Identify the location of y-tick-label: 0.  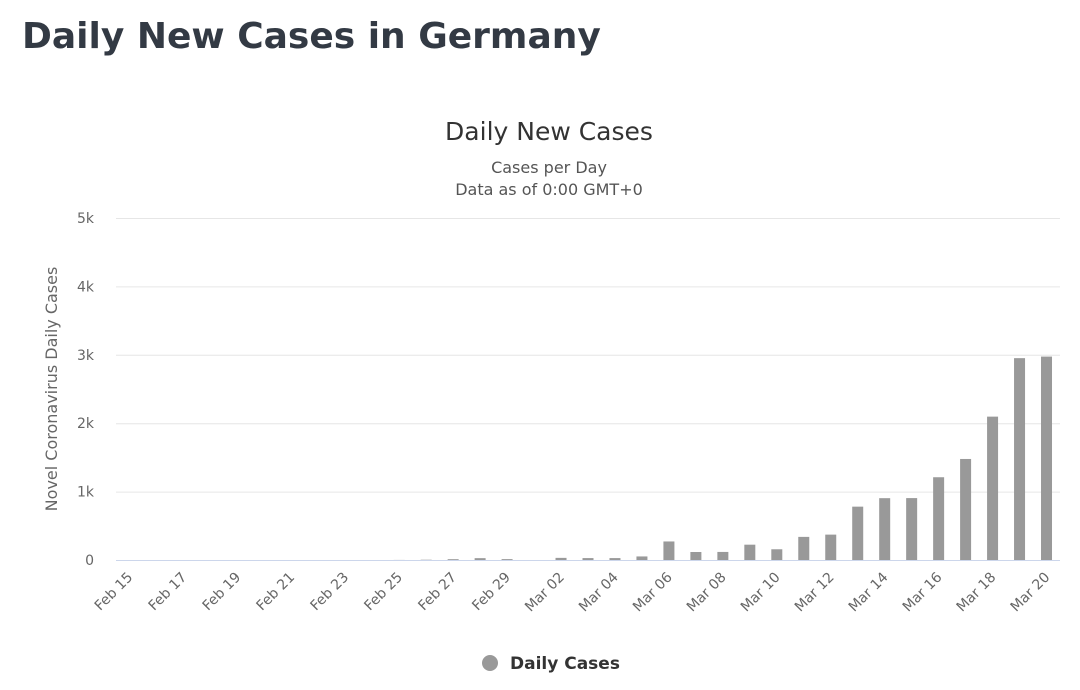
(89, 561).